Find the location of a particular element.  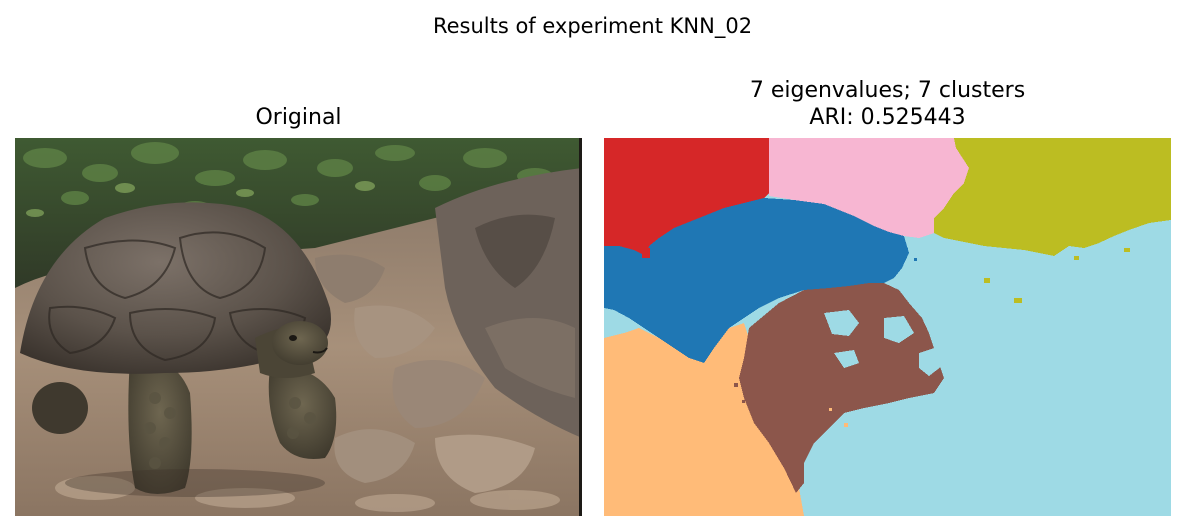

cluster-region-olive is located at coordinates (1052, 197).